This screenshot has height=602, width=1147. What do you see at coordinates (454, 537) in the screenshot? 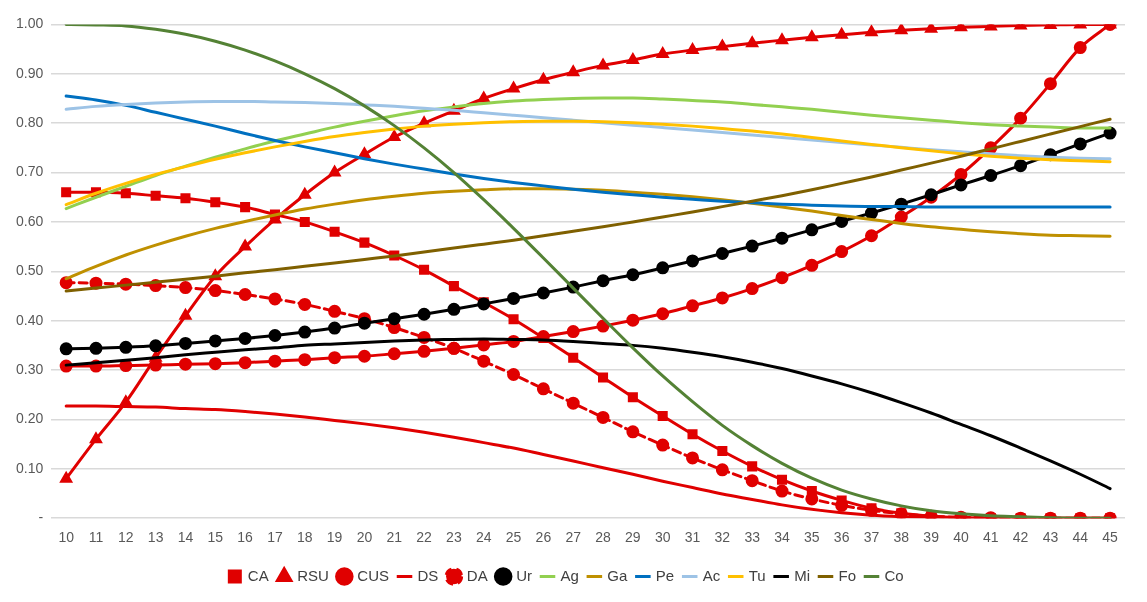
I see `x-tick-label: 23` at bounding box center [454, 537].